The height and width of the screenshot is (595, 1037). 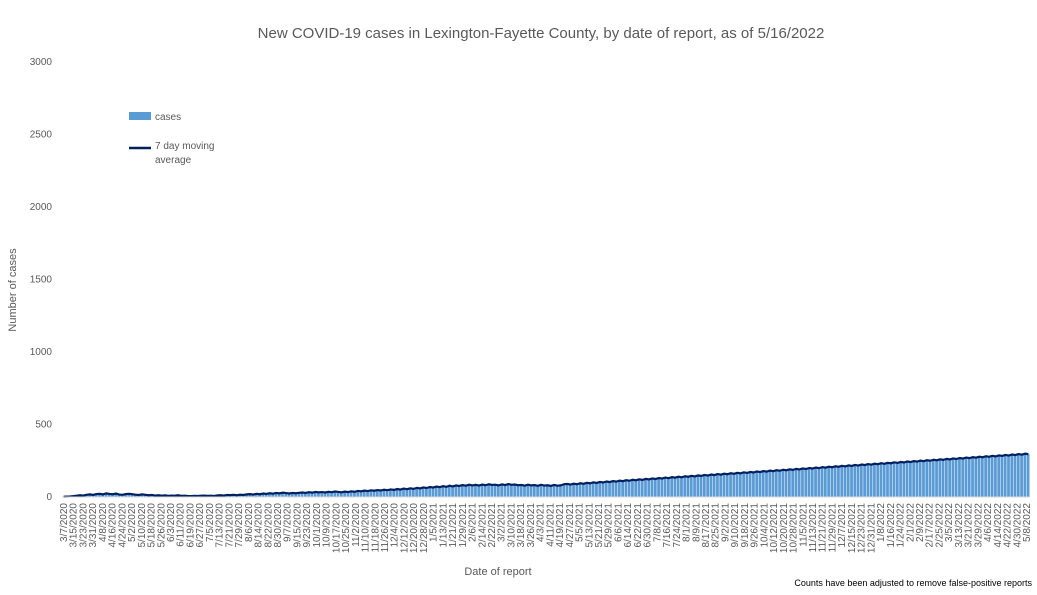 I want to click on chart-legend: cases 7 day moving average, so click(x=171, y=139).